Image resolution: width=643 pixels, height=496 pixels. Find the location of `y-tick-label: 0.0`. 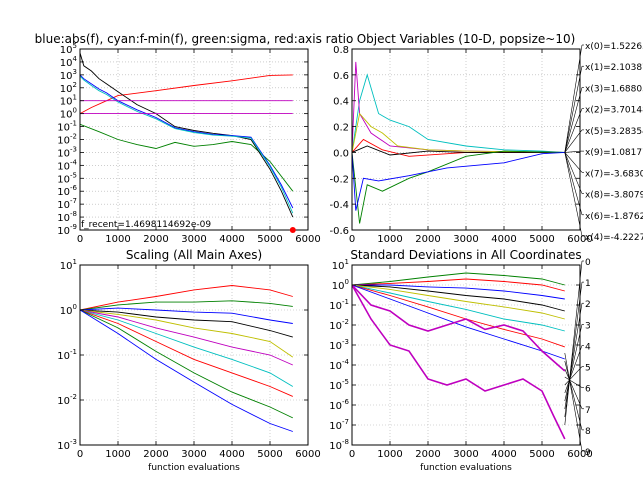

y-tick-label: 0.0 is located at coordinates (341, 153).